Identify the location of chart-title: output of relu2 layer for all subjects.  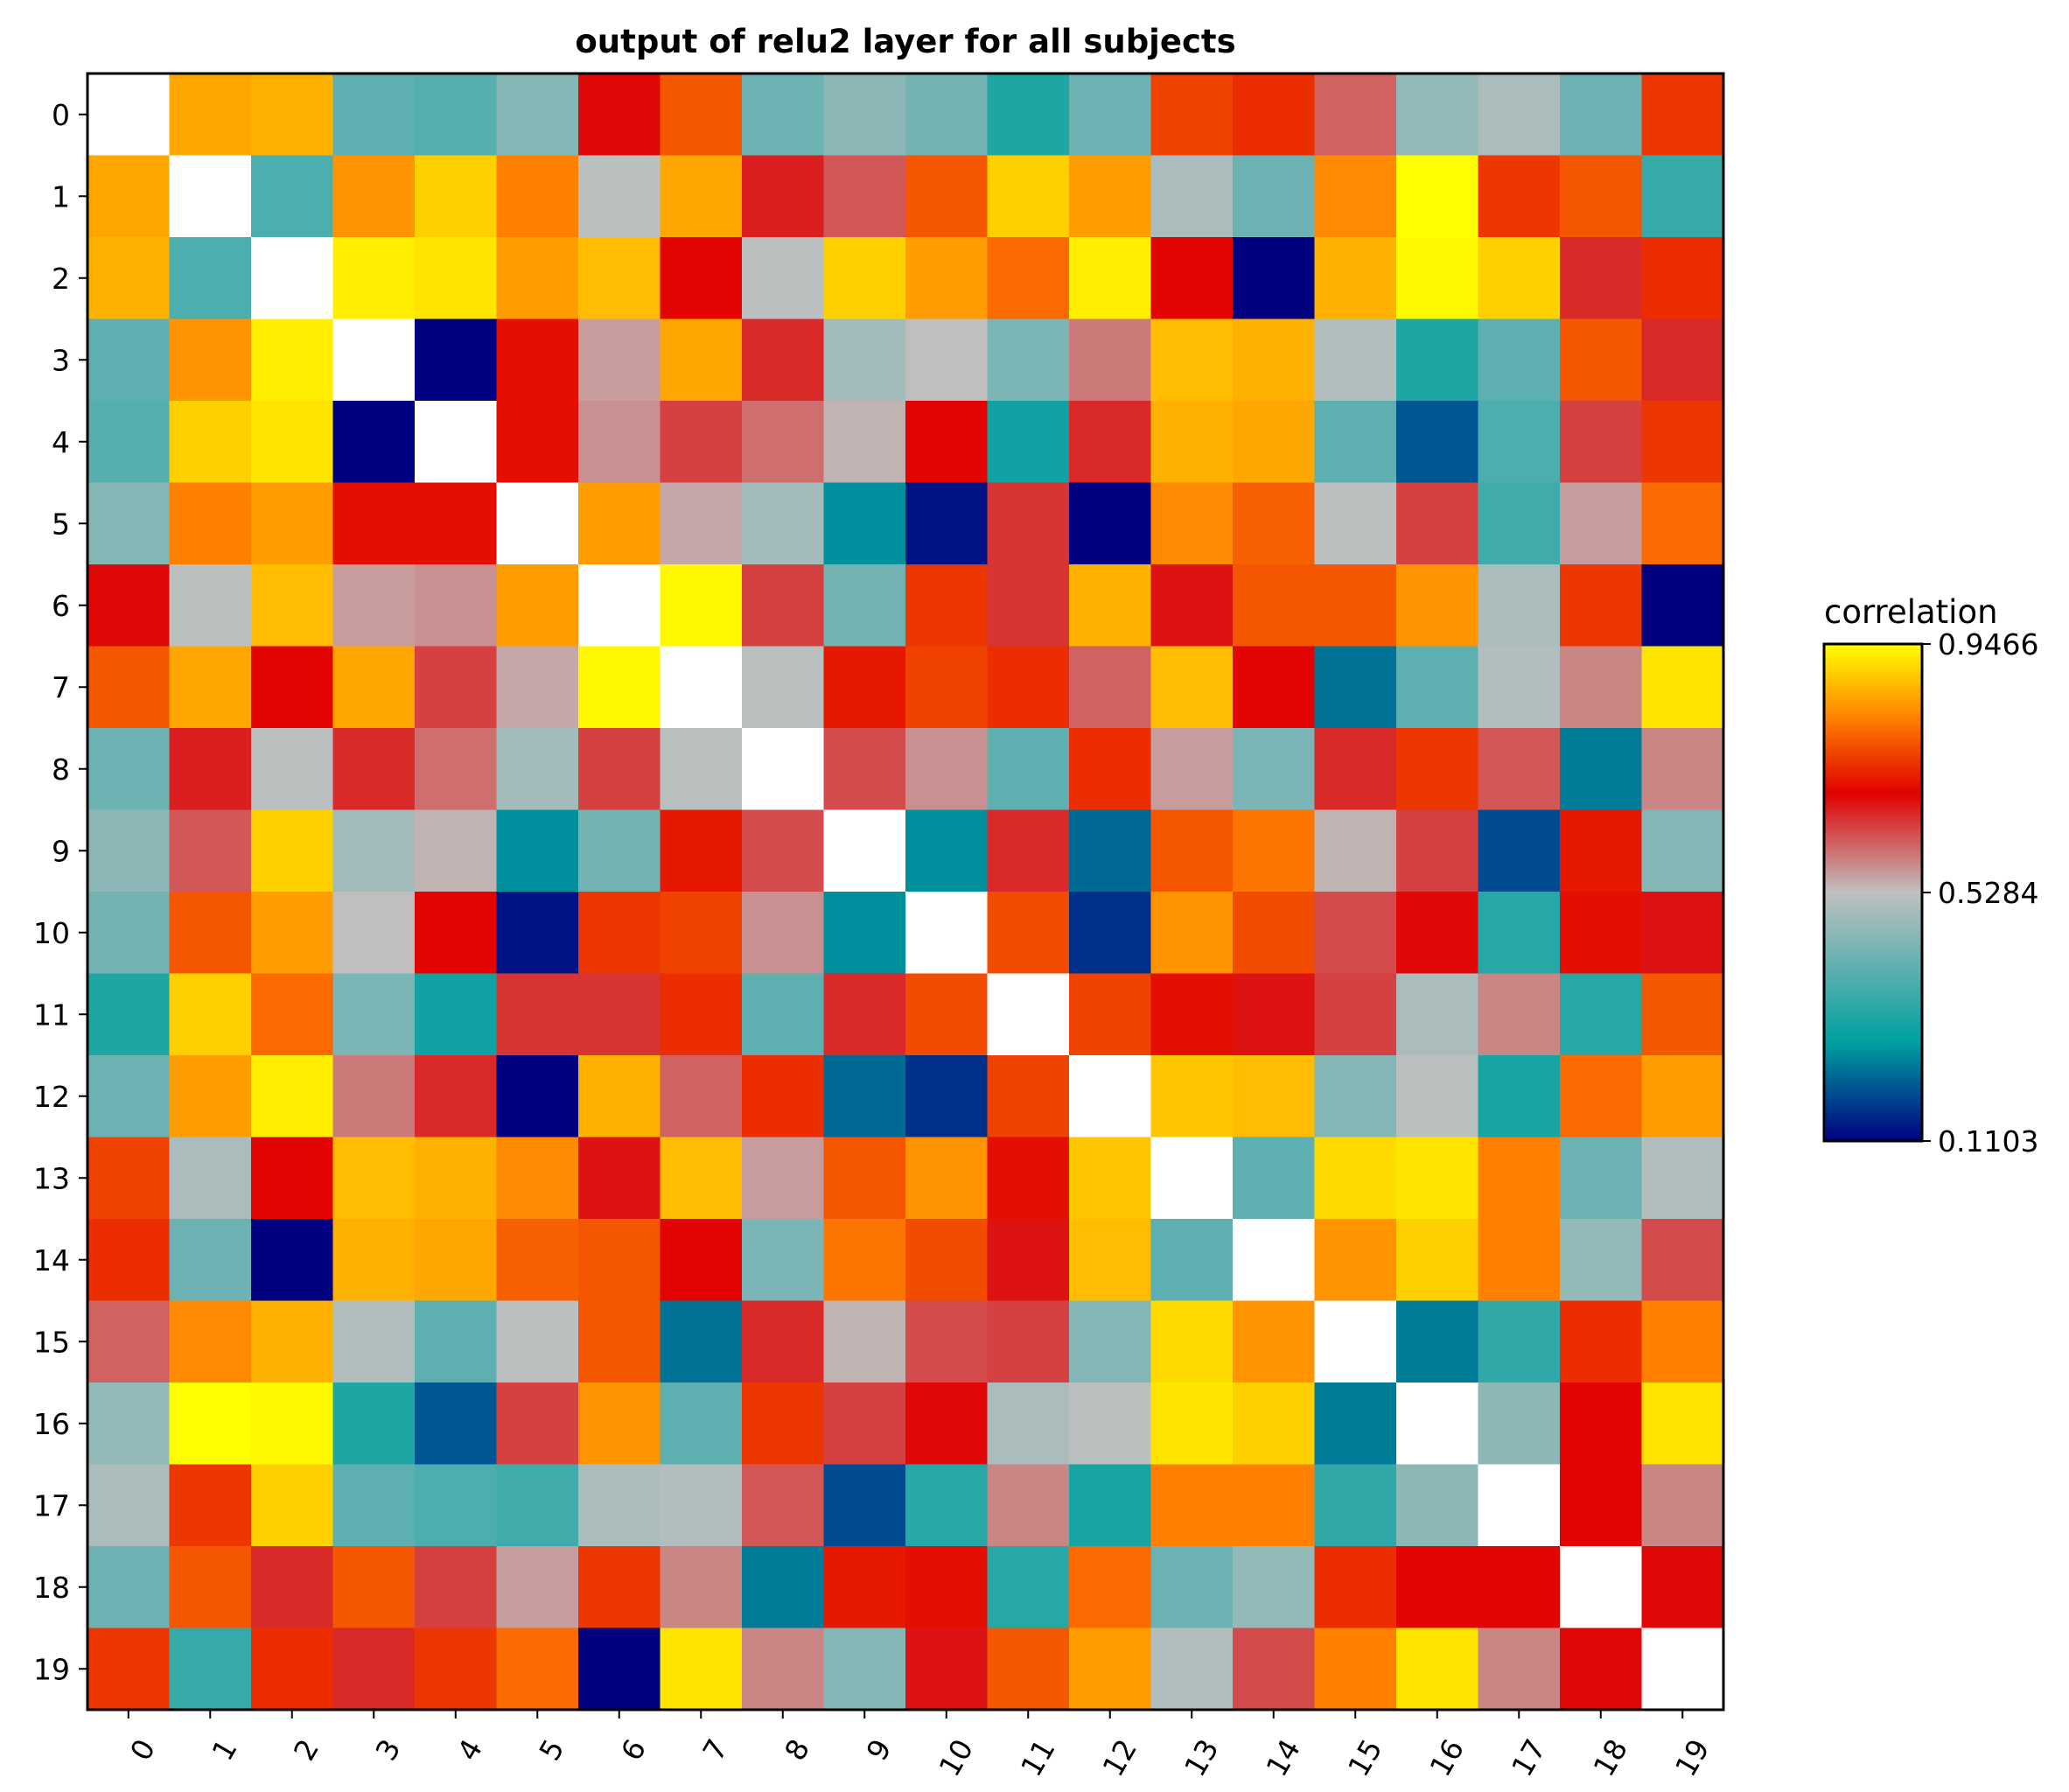
(905, 41).